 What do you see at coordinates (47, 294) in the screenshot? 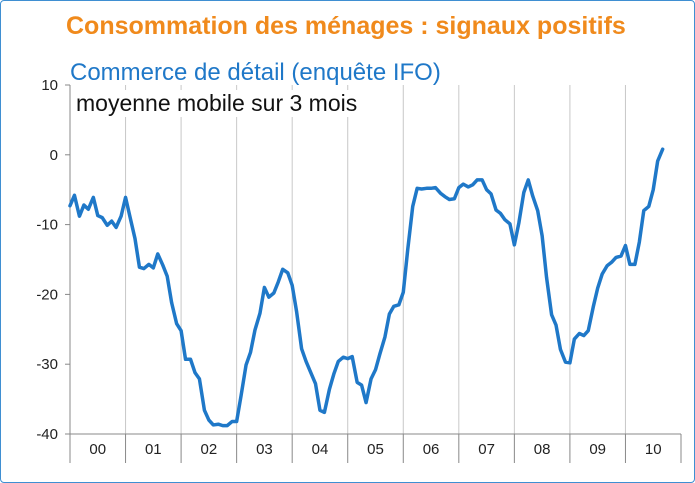
I see `y-tick-label: -20` at bounding box center [47, 294].